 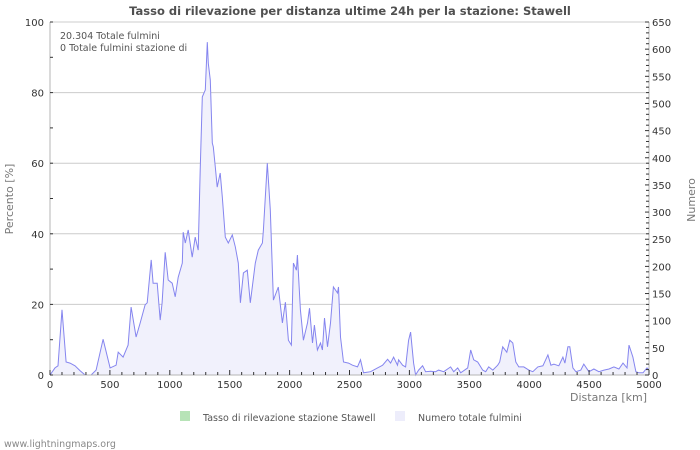 What do you see at coordinates (37, 164) in the screenshot?
I see `y-left-tick-label: 60` at bounding box center [37, 164].